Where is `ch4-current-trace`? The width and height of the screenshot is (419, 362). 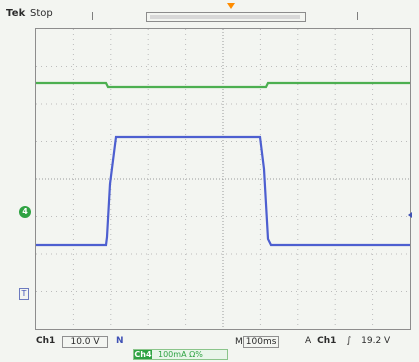
ch4-current-trace is located at coordinates (223, 85).